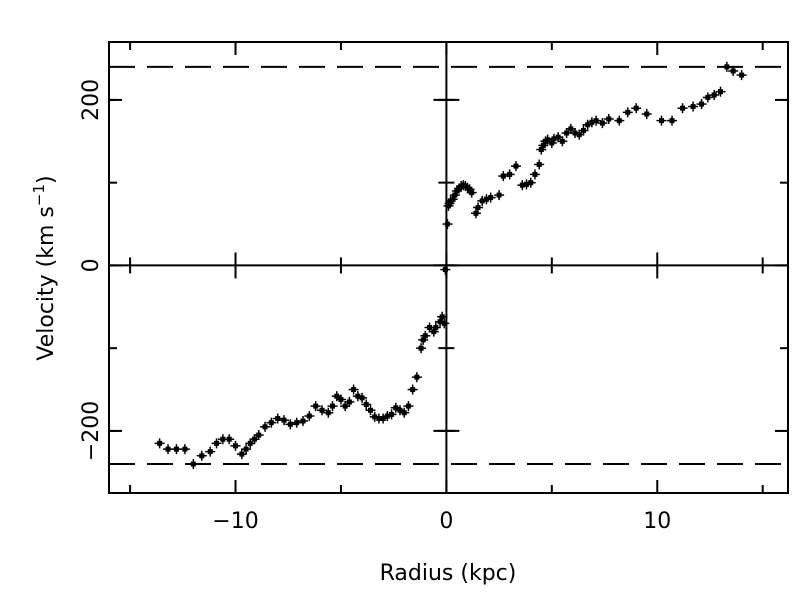  I want to click on y-axis-label-exponent: −1, so click(39, 195).